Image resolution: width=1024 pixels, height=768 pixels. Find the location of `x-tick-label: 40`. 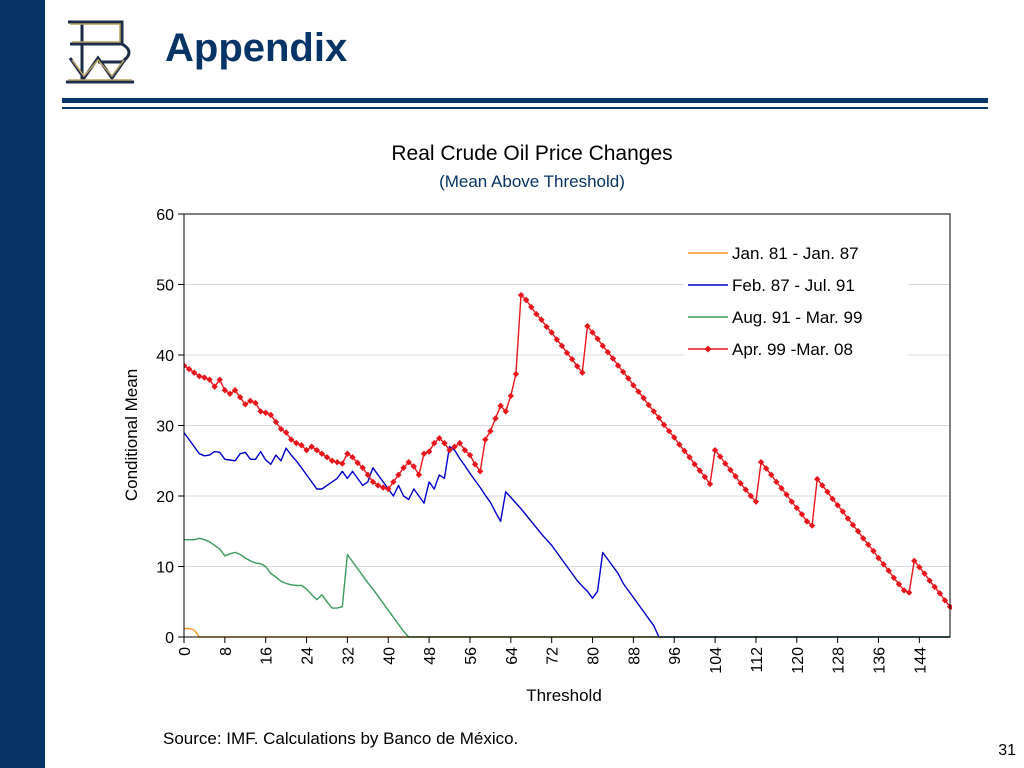

x-tick-label: 40 is located at coordinates (389, 656).